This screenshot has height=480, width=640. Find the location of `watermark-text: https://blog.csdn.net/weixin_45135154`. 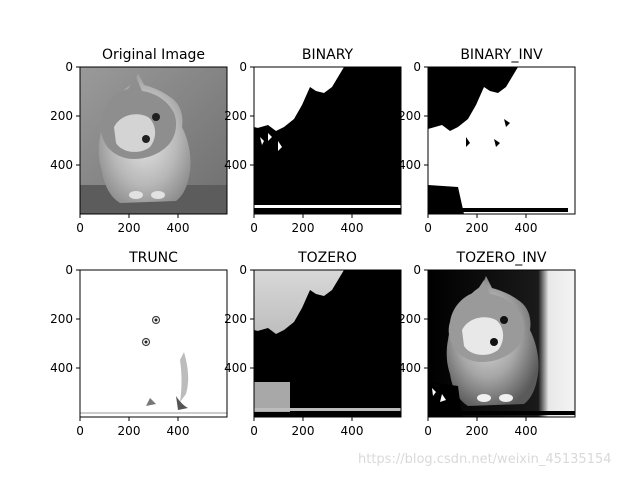

watermark-text: https://blog.csdn.net/weixin_45135154 is located at coordinates (485, 459).